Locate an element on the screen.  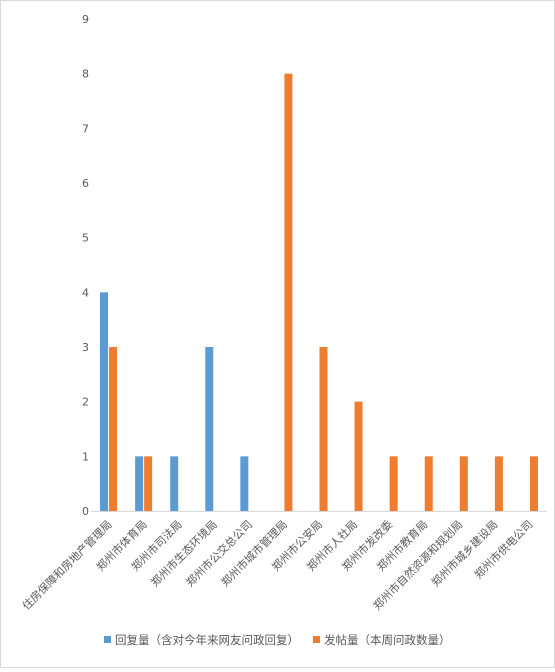
y-tick-label: 2 is located at coordinates (85, 402).